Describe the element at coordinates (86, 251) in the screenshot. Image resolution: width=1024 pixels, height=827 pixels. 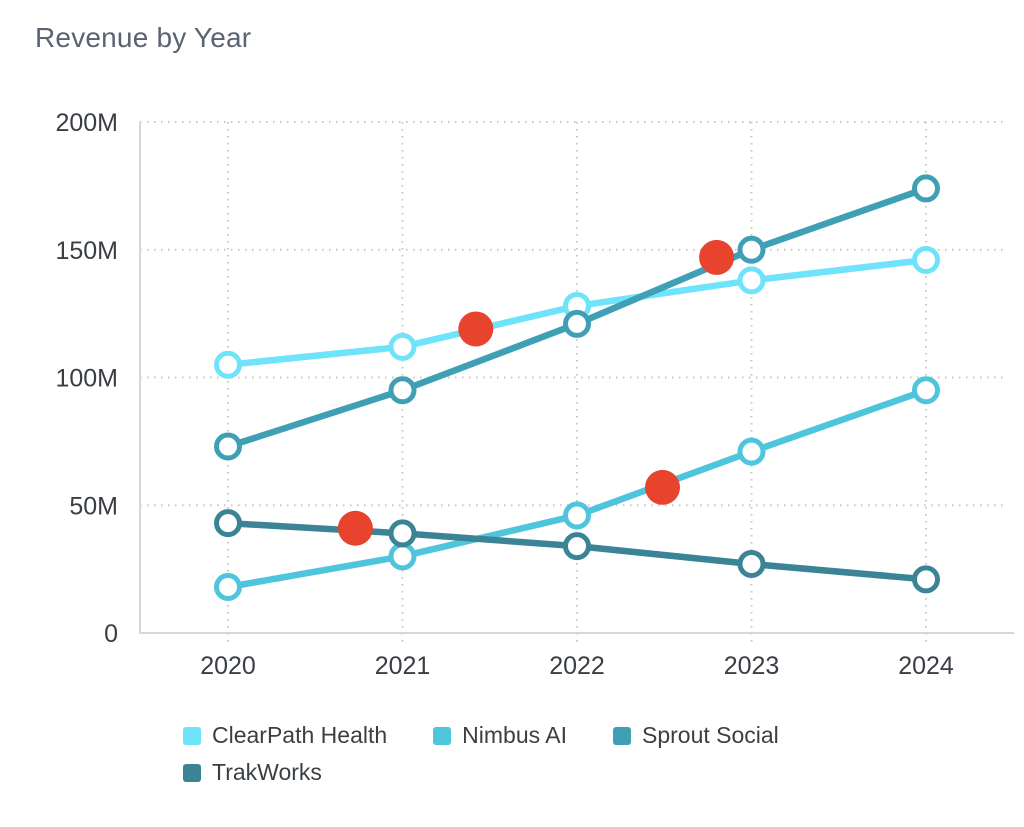
I see `y-axis-tick-label-150M: 150M` at that location.